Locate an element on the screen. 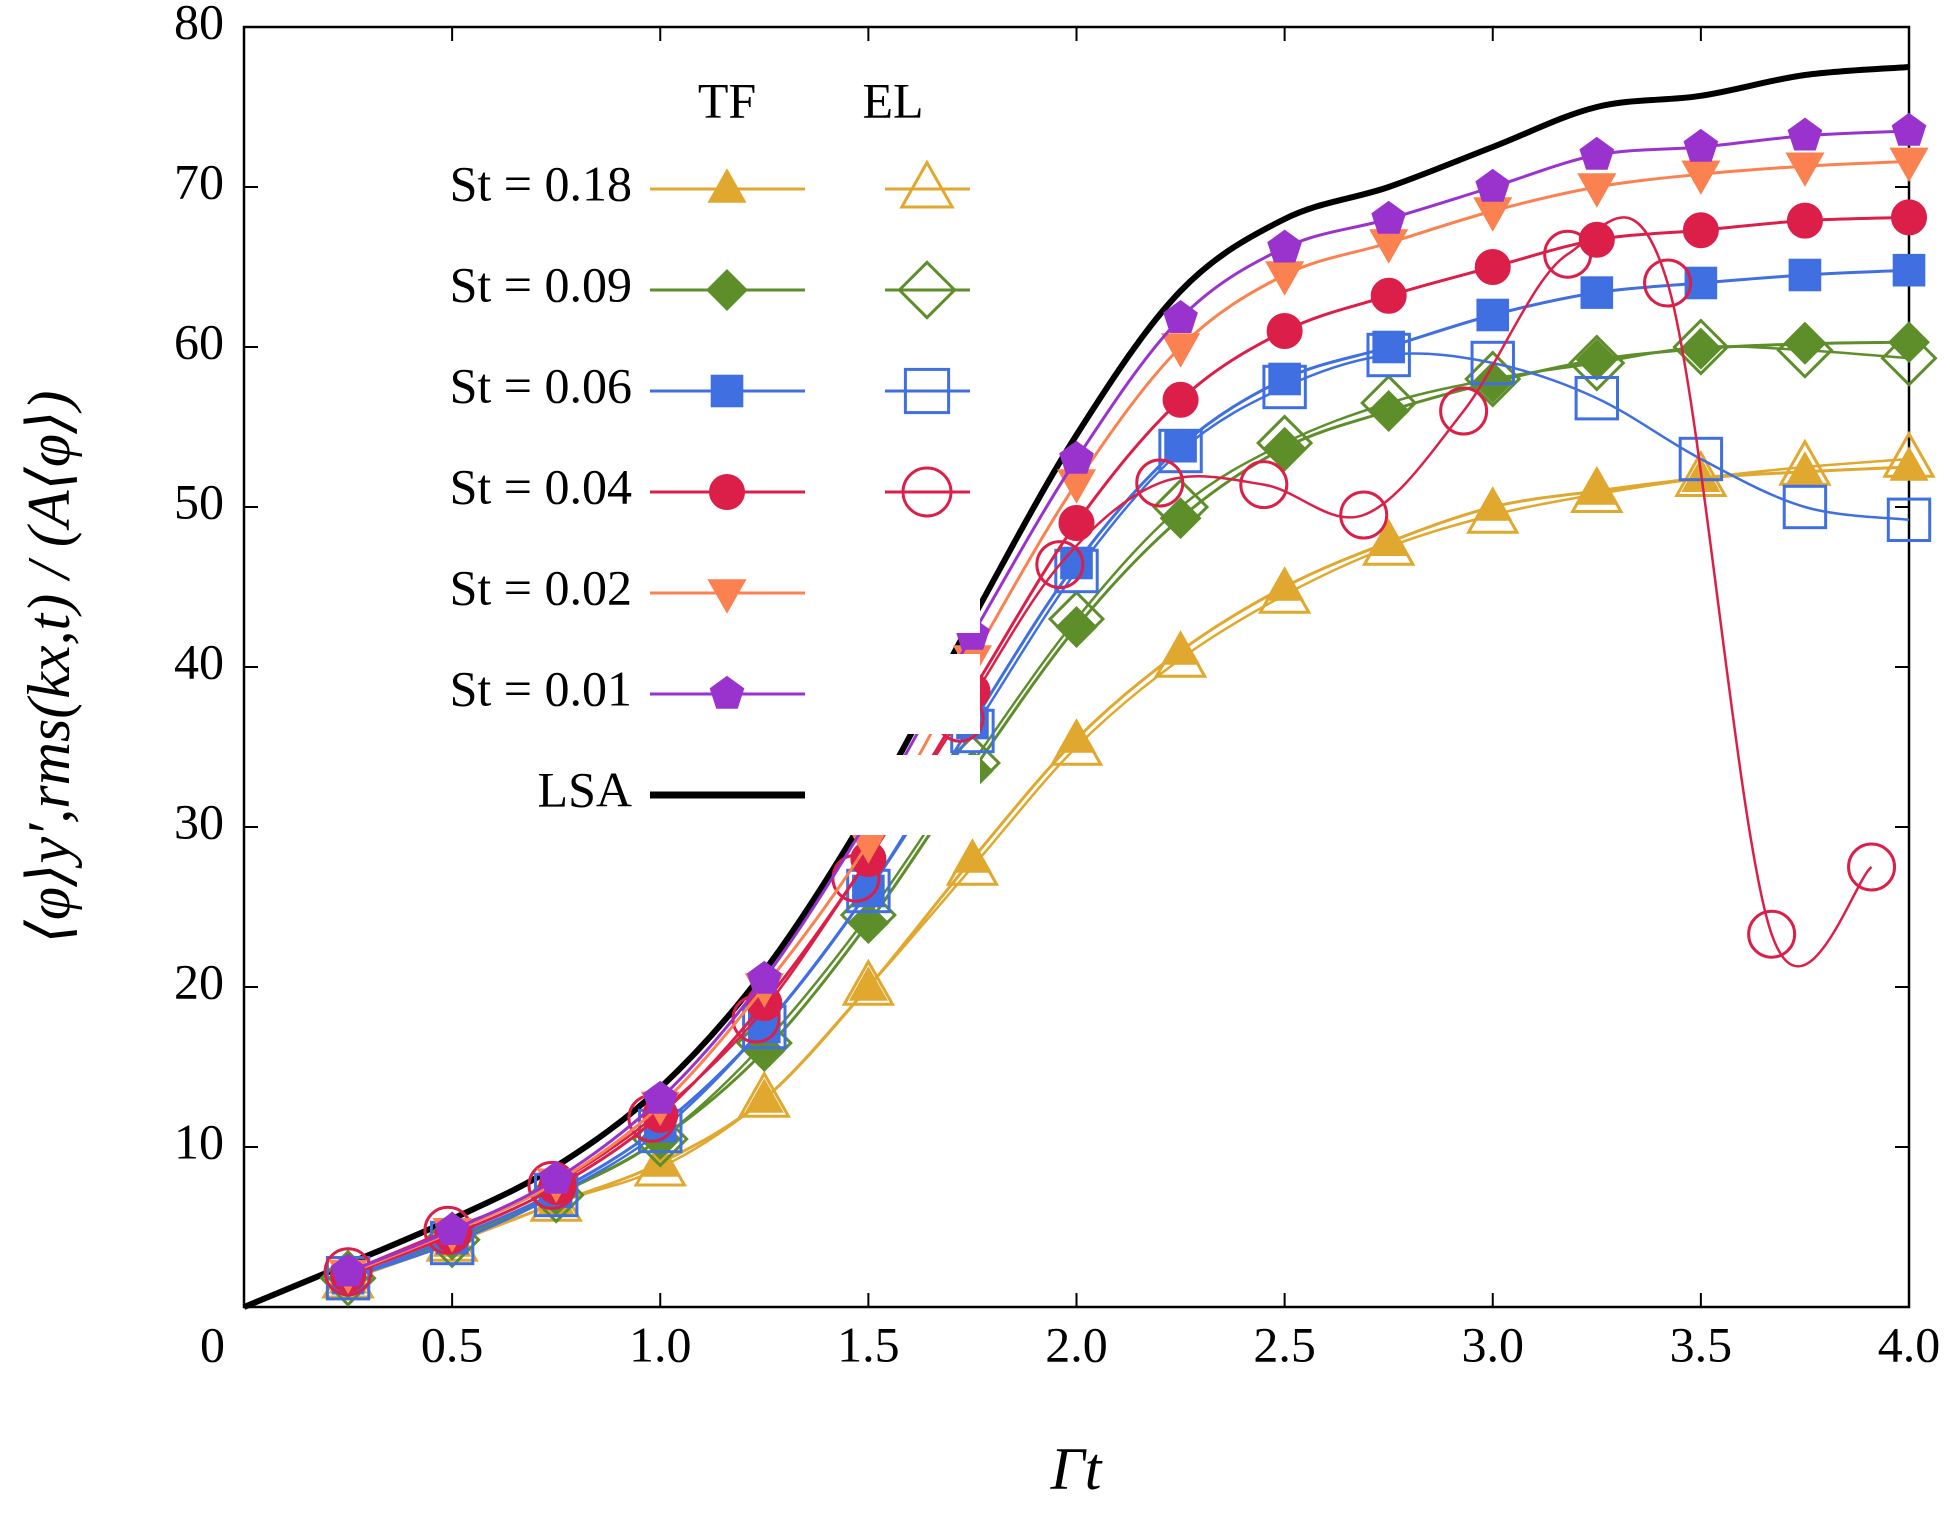 The height and width of the screenshot is (1514, 1950). y-tick-label: 40 is located at coordinates (199, 661).